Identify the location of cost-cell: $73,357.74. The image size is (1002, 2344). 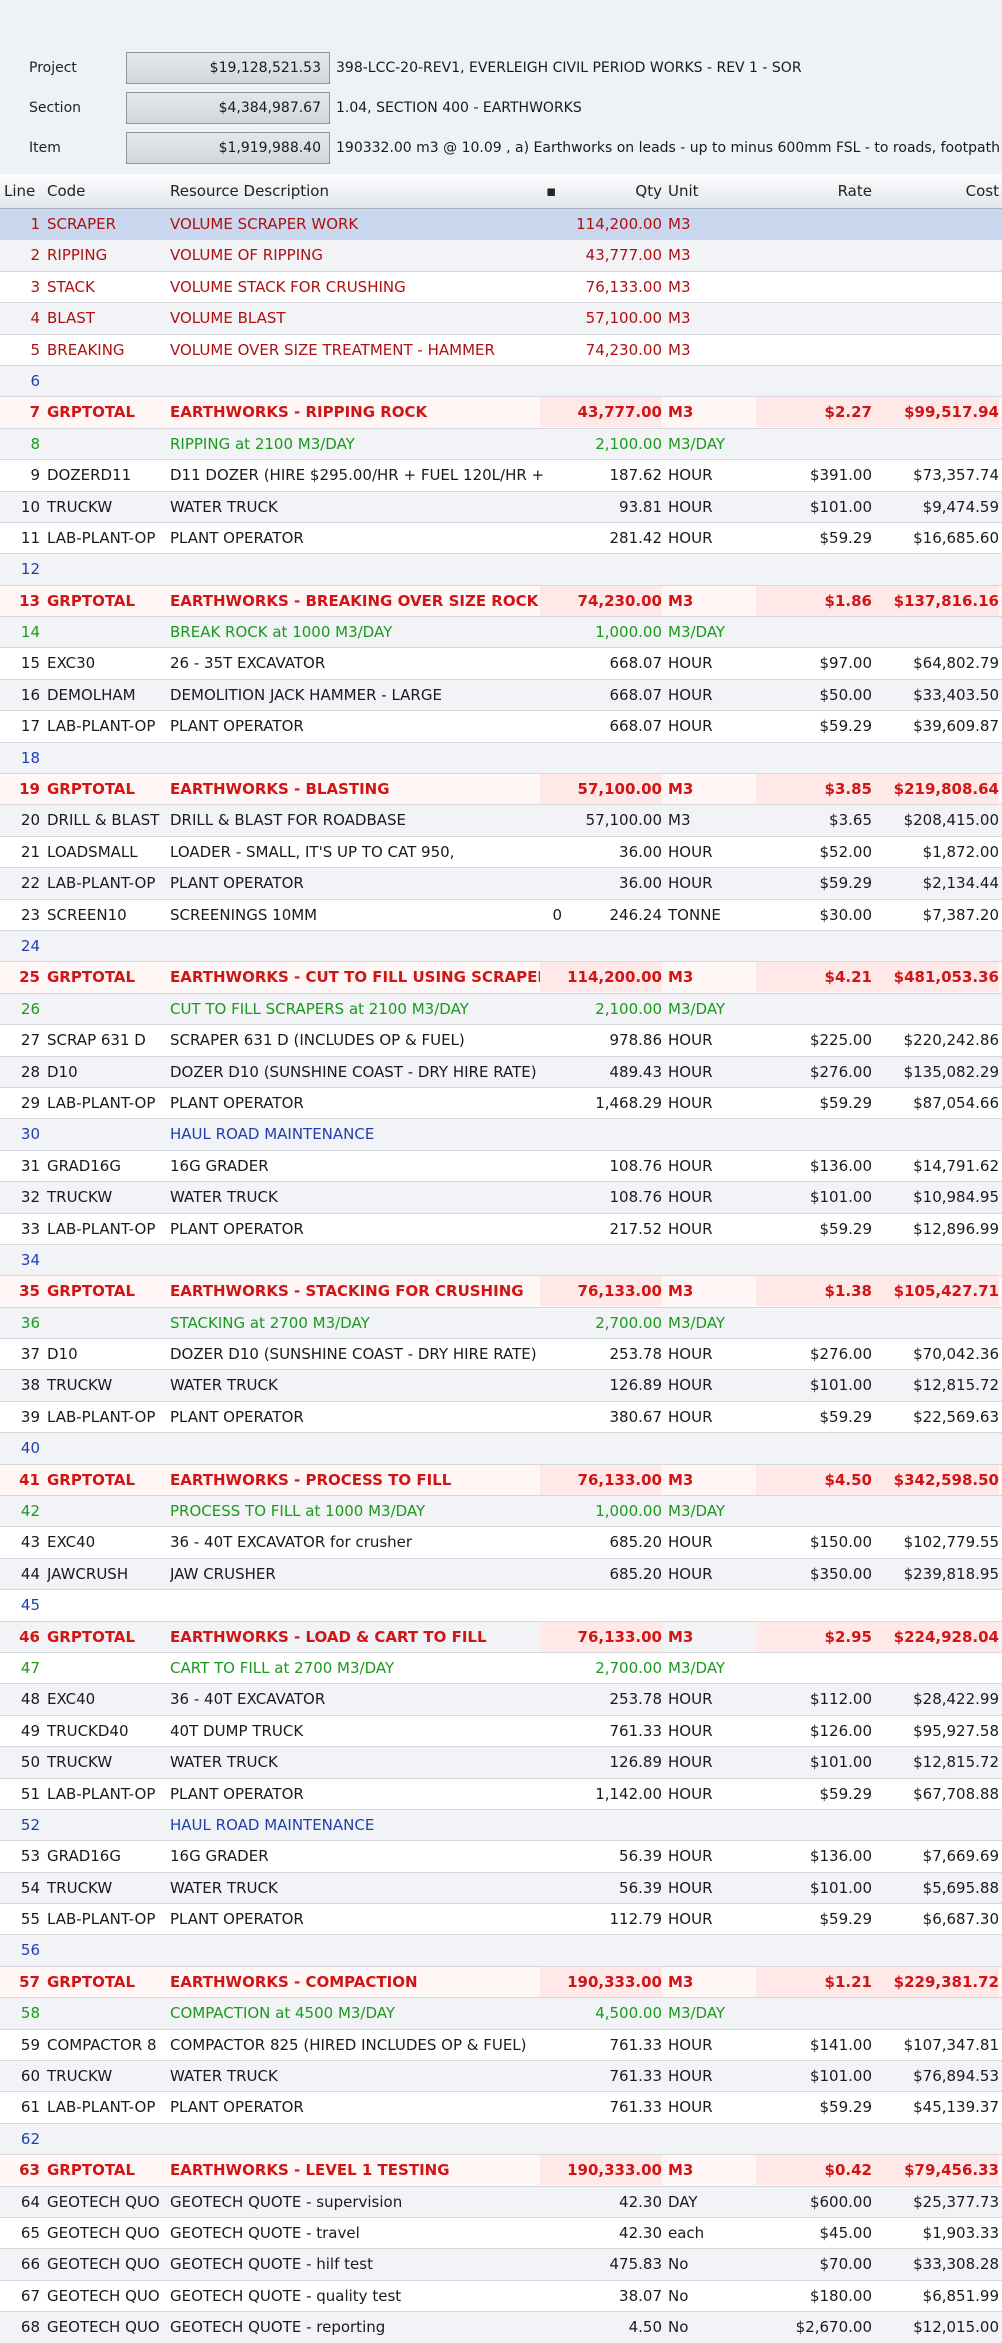
(956, 475).